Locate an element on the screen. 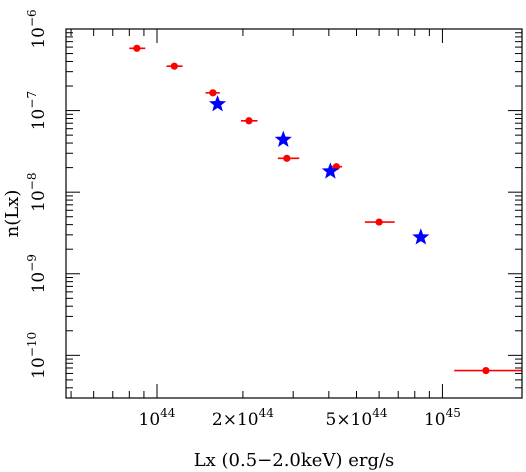 This screenshot has width=526, height=472. x-tick-label: 1045 is located at coordinates (442, 418).